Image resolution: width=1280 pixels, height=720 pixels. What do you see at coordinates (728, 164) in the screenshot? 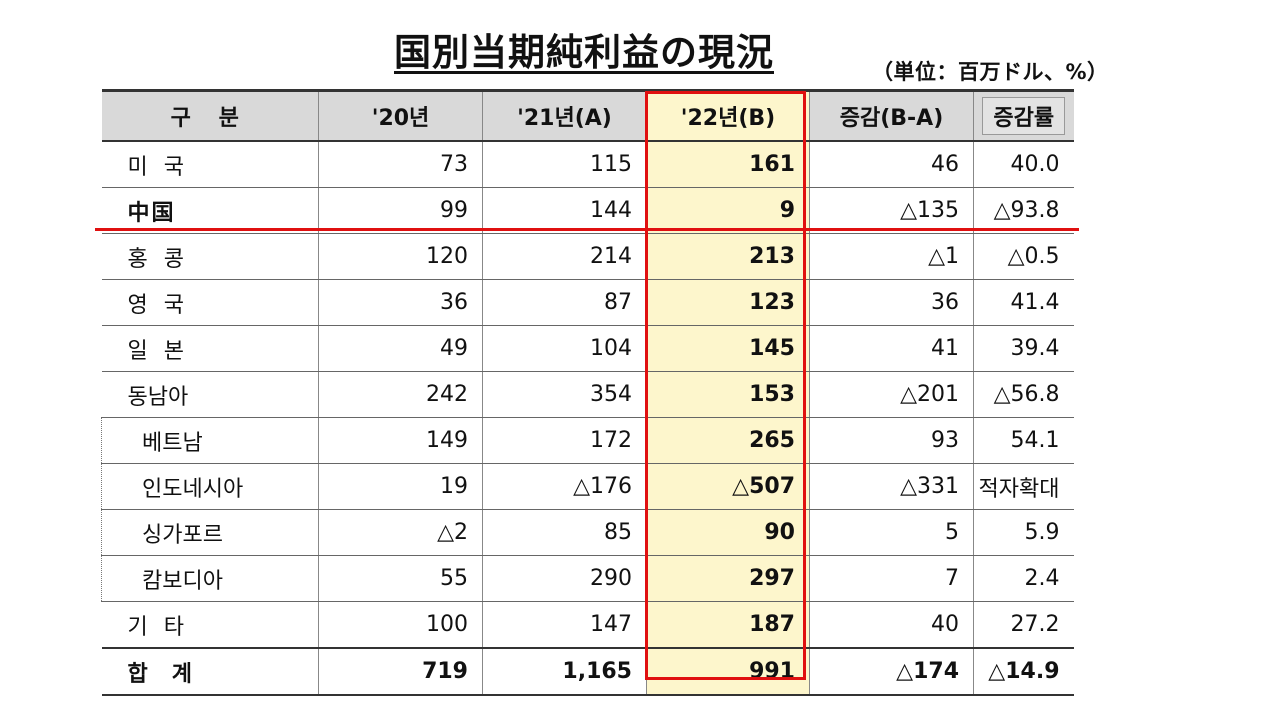
I see `cell-2022: 161` at bounding box center [728, 164].